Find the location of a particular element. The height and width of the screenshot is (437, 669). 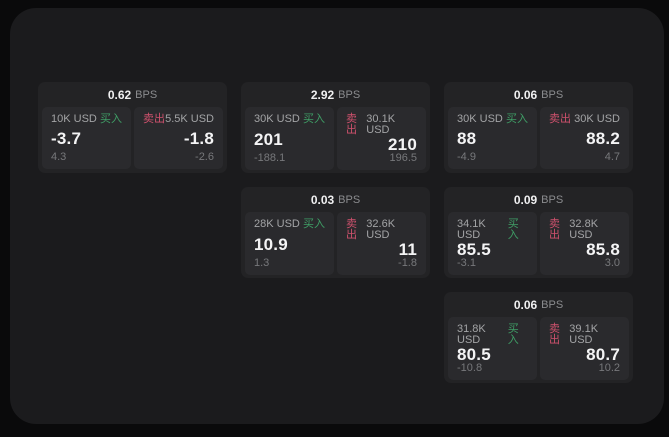

buy-tile: 28K USD 买入 10.9 1.3 is located at coordinates (289, 243).